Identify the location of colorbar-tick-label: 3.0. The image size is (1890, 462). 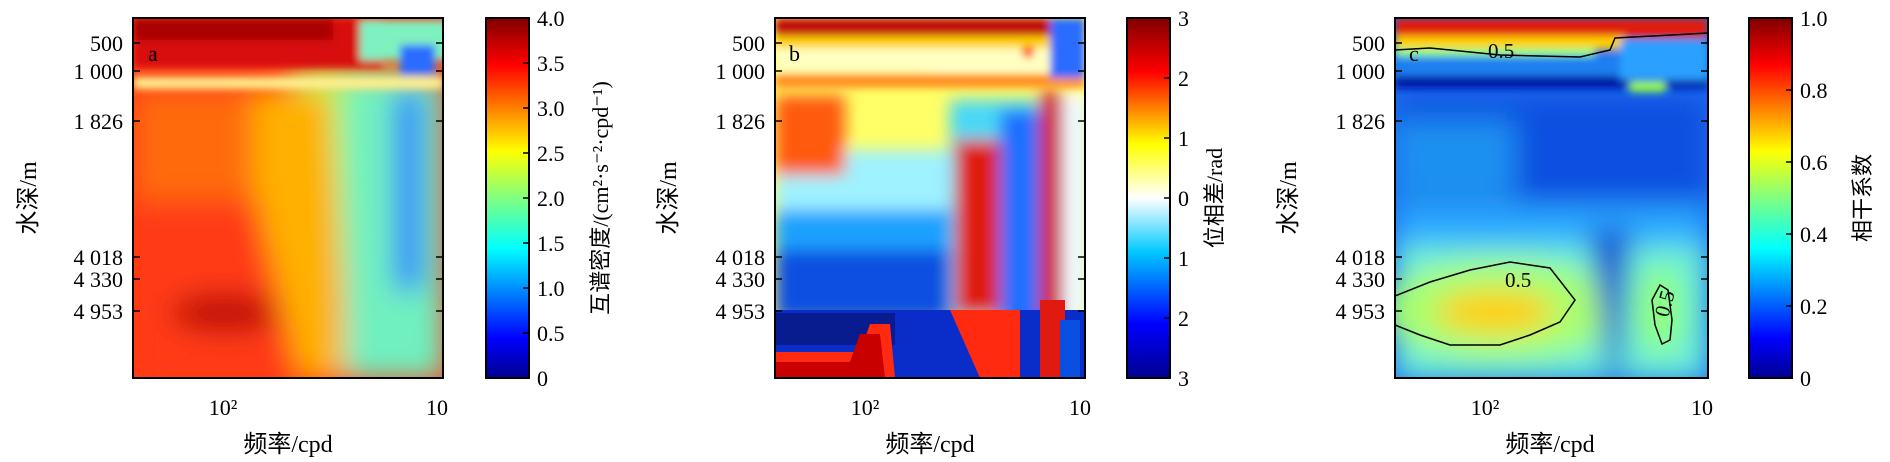
(551, 108).